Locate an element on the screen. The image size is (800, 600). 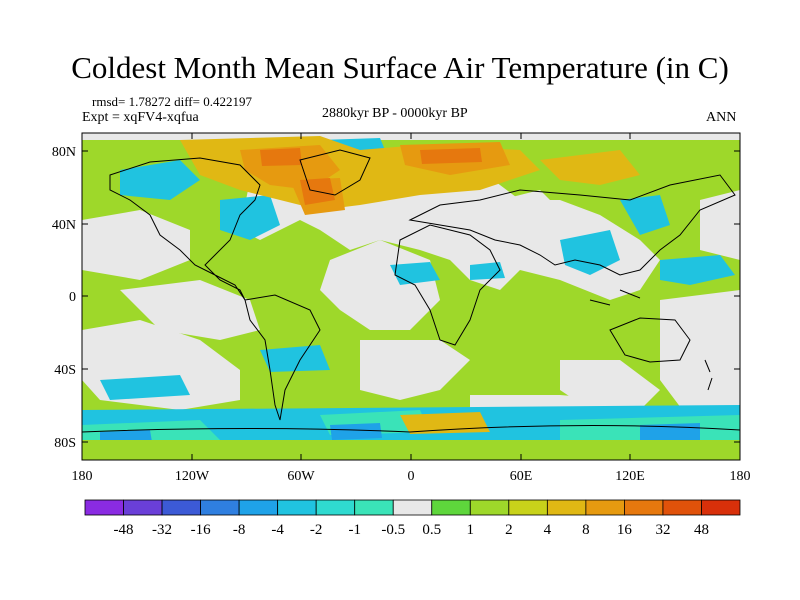
lon-tick-120w: 120W is located at coordinates (192, 476).